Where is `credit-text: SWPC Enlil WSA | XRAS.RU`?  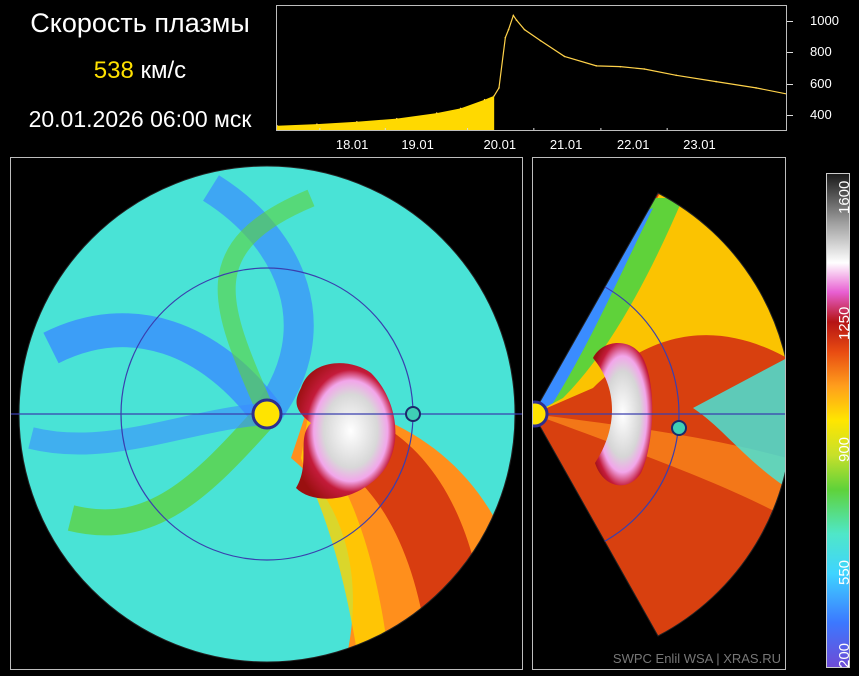 credit-text: SWPC Enlil WSA | XRAS.RU is located at coordinates (696, 658).